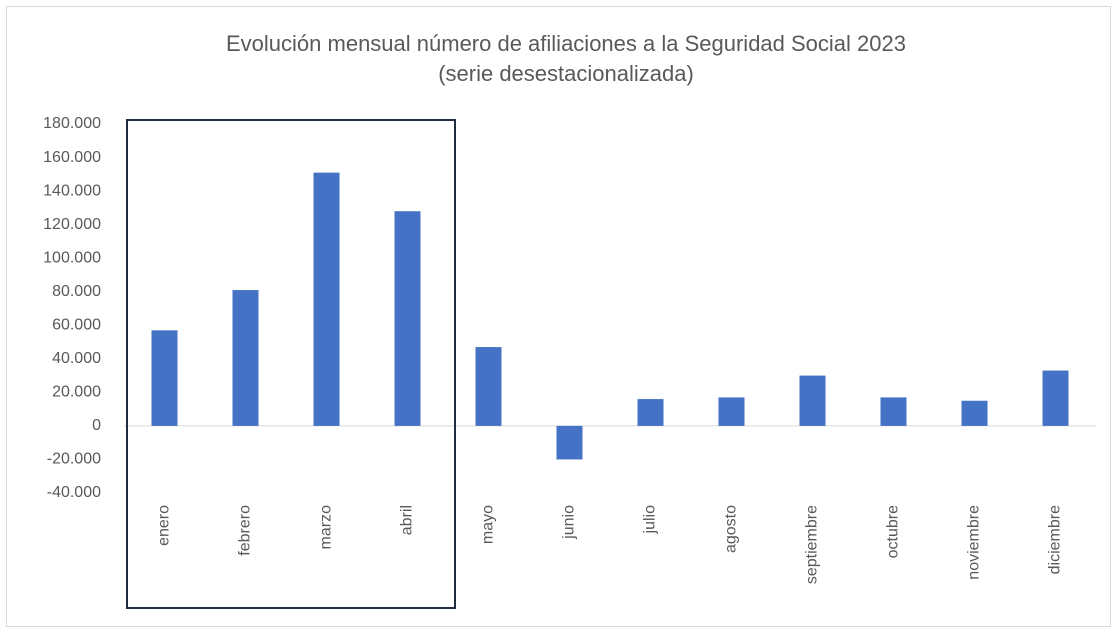 This screenshot has height=638, width=1117. What do you see at coordinates (164, 525) in the screenshot?
I see `x-tick-label: enero` at bounding box center [164, 525].